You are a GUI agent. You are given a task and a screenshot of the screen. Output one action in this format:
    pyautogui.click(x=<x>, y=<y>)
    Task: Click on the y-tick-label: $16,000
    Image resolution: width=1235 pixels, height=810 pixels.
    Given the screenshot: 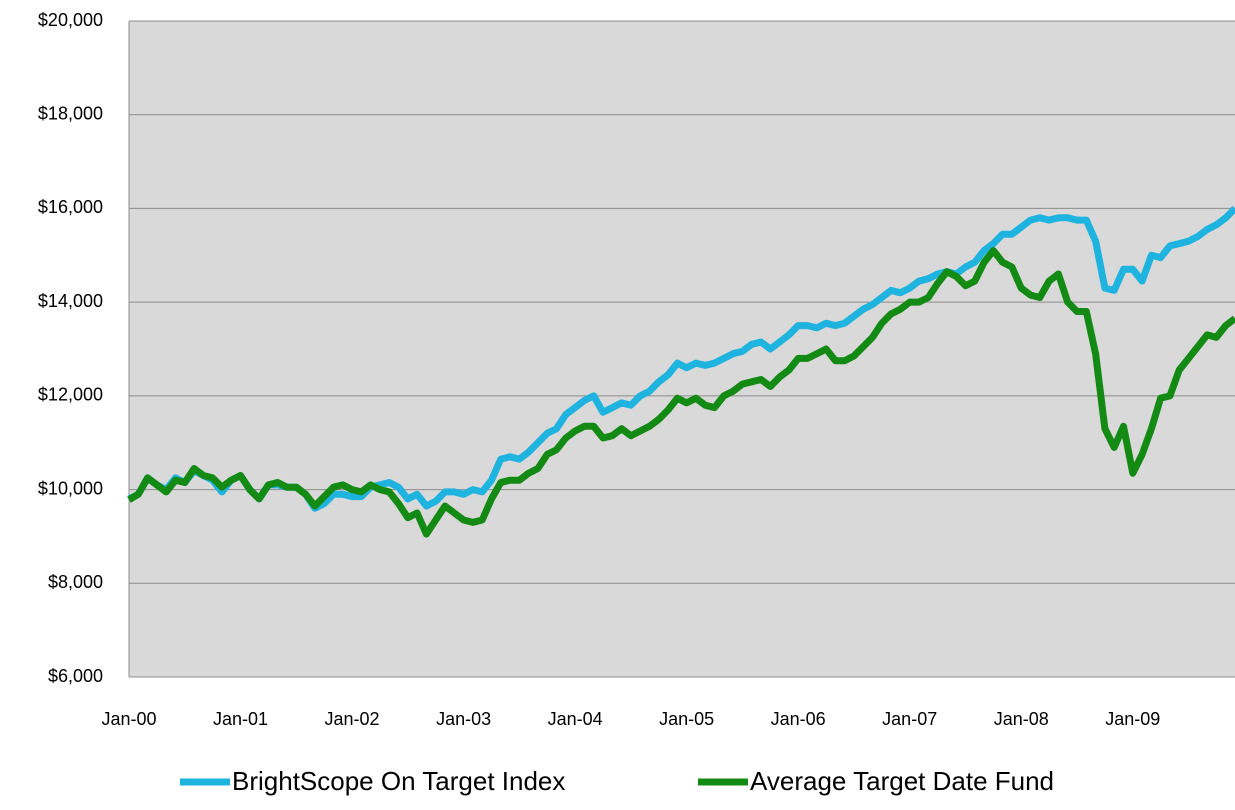 What is the action you would take?
    pyautogui.click(x=70, y=207)
    